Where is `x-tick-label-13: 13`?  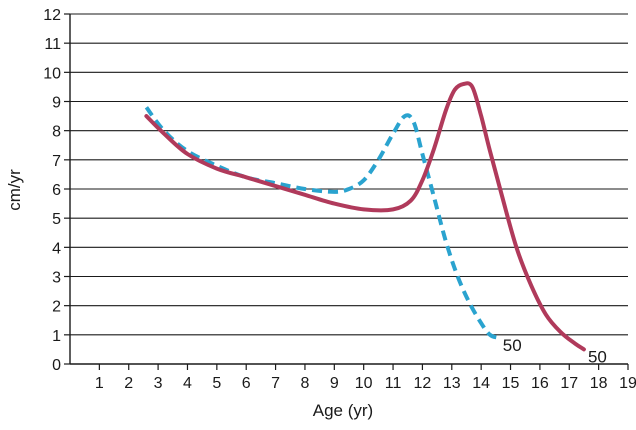 x-tick-label-13: 13 is located at coordinates (452, 383).